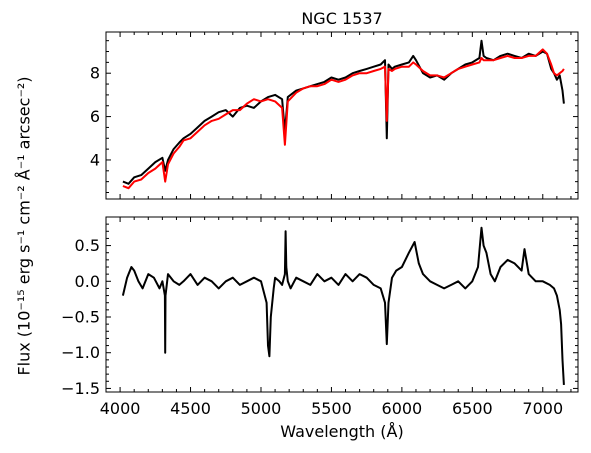  Describe the element at coordinates (261, 408) in the screenshot. I see `x-tick-label: 5000` at that location.